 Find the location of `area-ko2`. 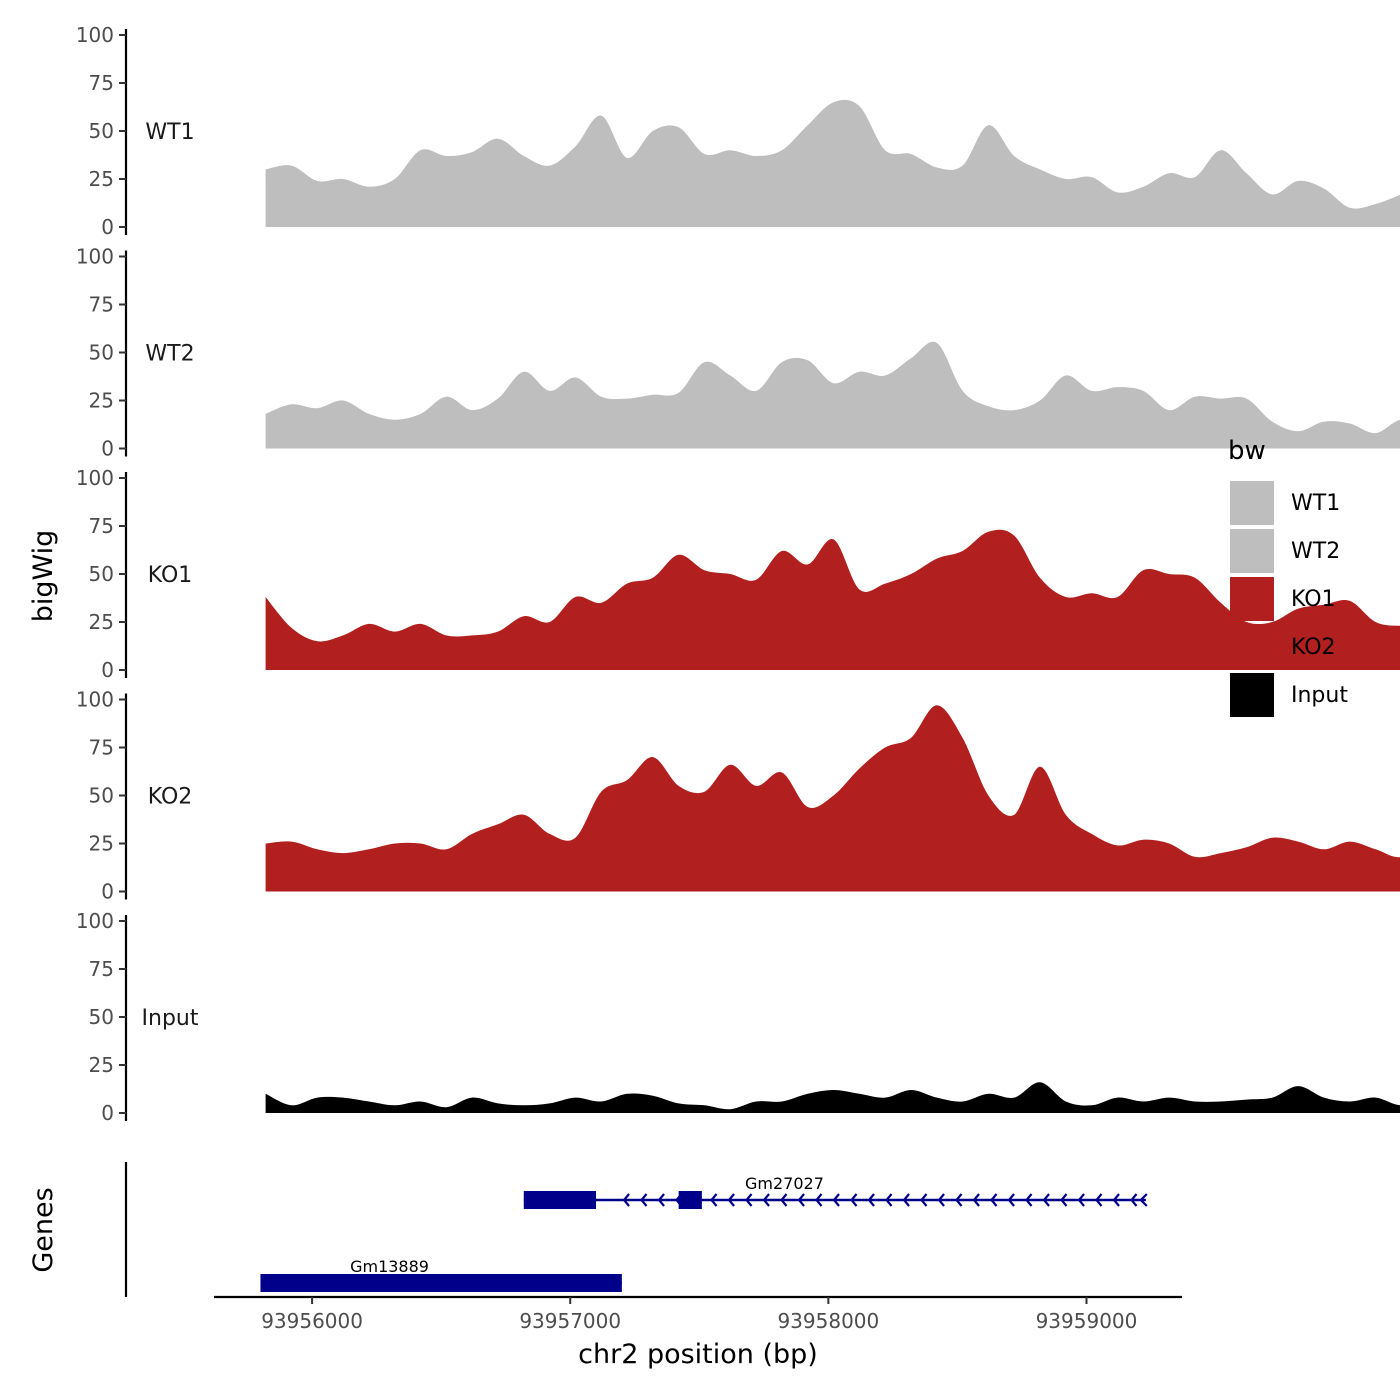

area-ko2 is located at coordinates (832, 798).